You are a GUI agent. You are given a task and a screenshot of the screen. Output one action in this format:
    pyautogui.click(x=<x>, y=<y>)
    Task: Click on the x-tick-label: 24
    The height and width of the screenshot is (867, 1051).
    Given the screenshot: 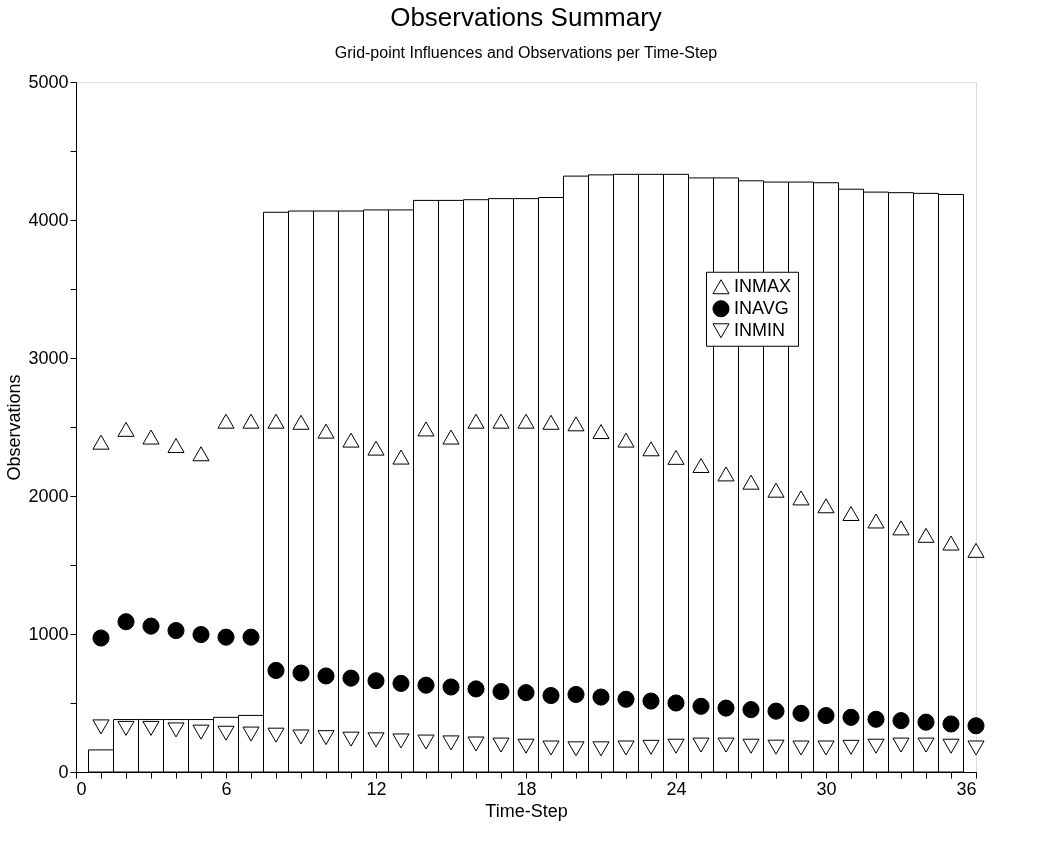 What is the action you would take?
    pyautogui.click(x=676, y=788)
    